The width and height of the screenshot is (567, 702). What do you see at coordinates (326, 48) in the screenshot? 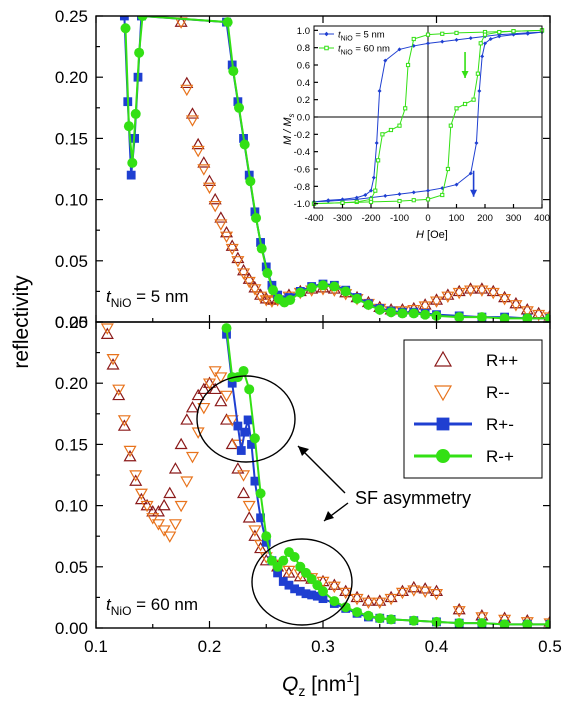
I see `inset-legend-marker-60nm` at bounding box center [326, 48].